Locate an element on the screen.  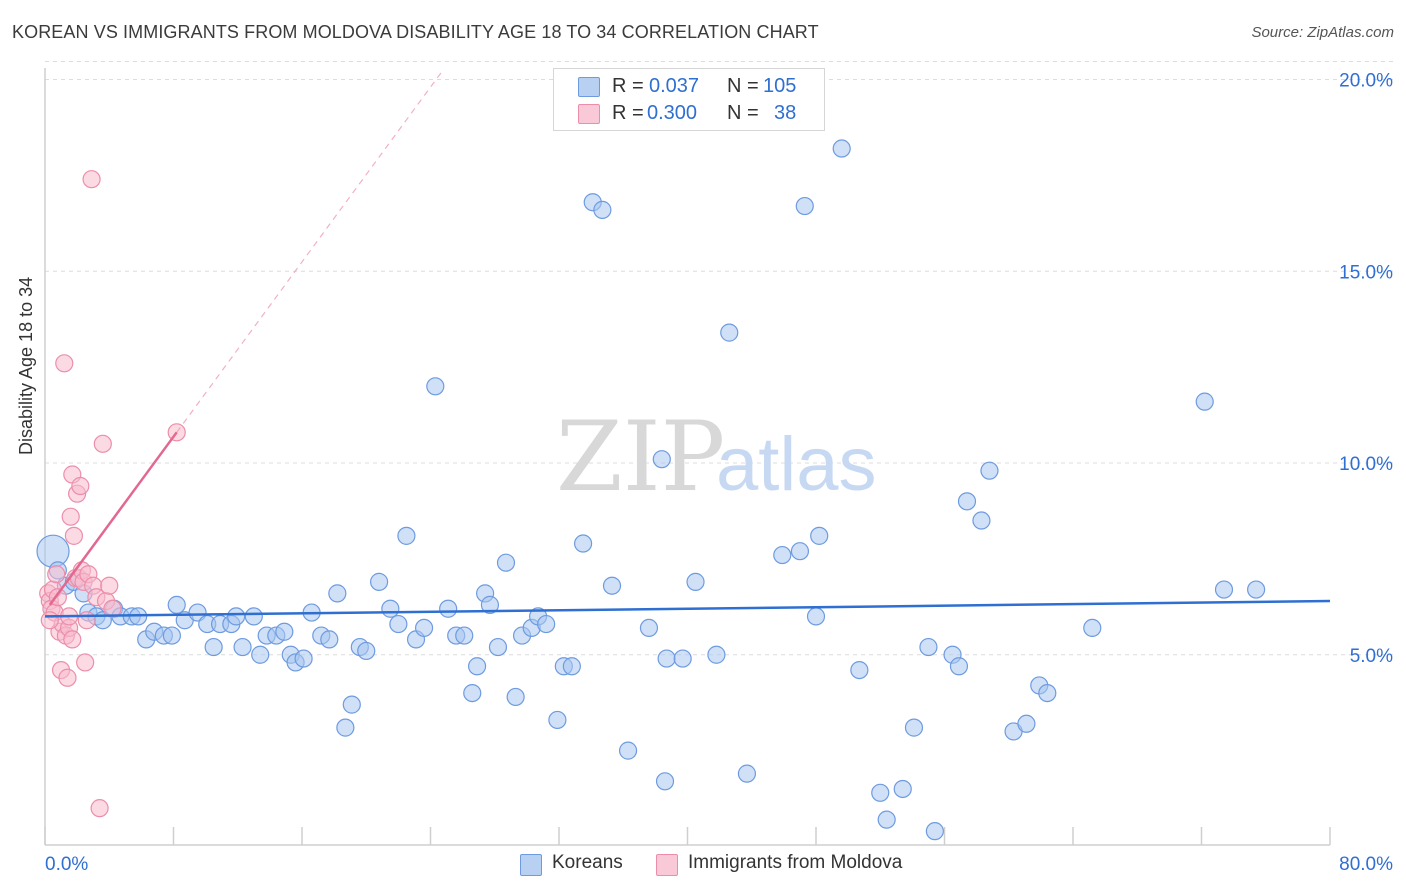
watermark-atlas: atlas is located at coordinates (796, 464).